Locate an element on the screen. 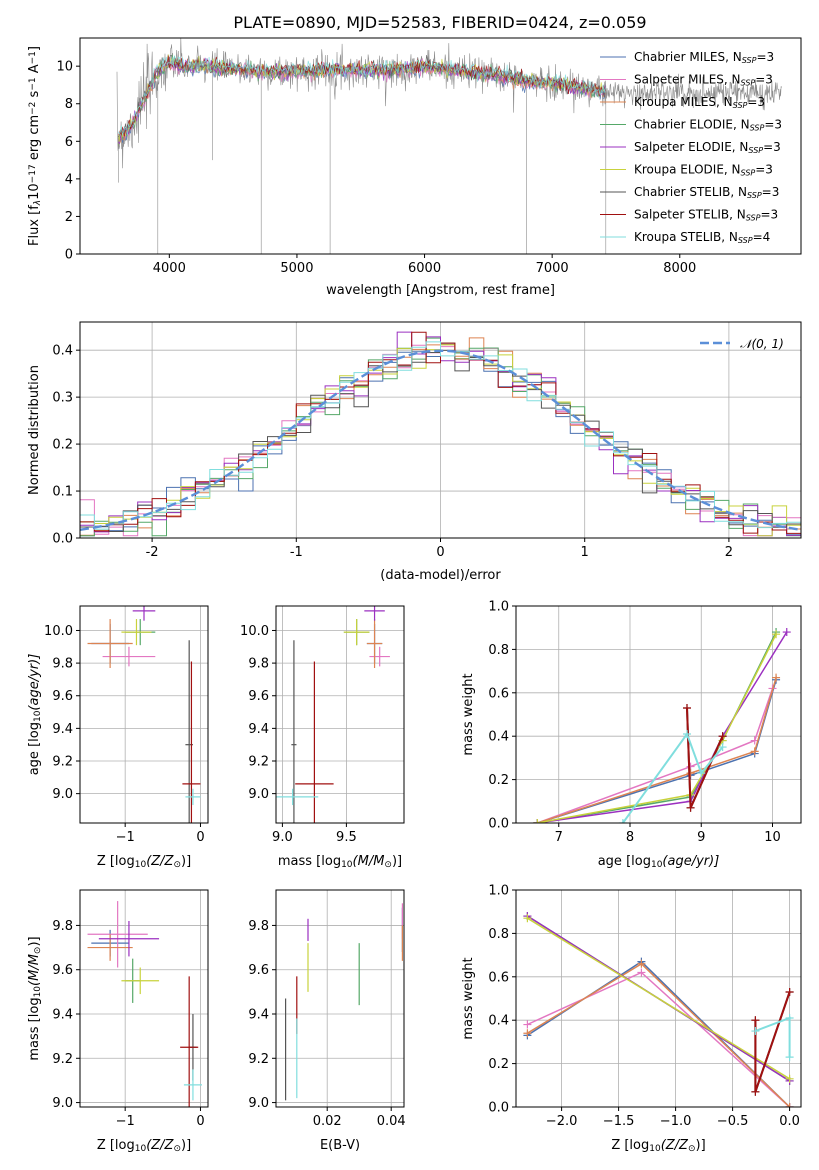 This screenshot has height=1170, width=819. y-tick-label: 4 is located at coordinates (69, 179).